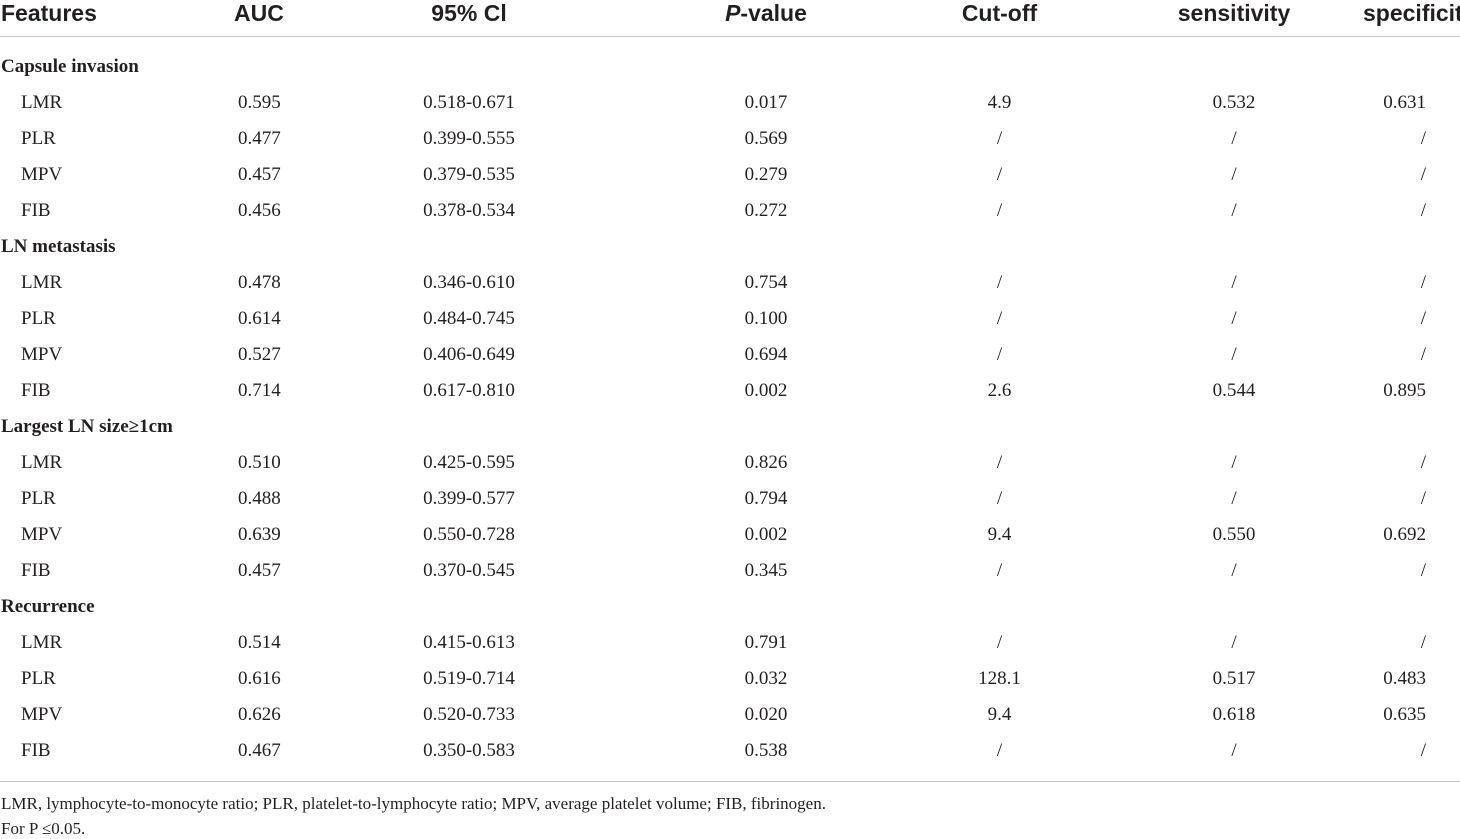 This screenshot has width=1460, height=839. What do you see at coordinates (766, 174) in the screenshot?
I see `cell-p-value: 0.279` at bounding box center [766, 174].